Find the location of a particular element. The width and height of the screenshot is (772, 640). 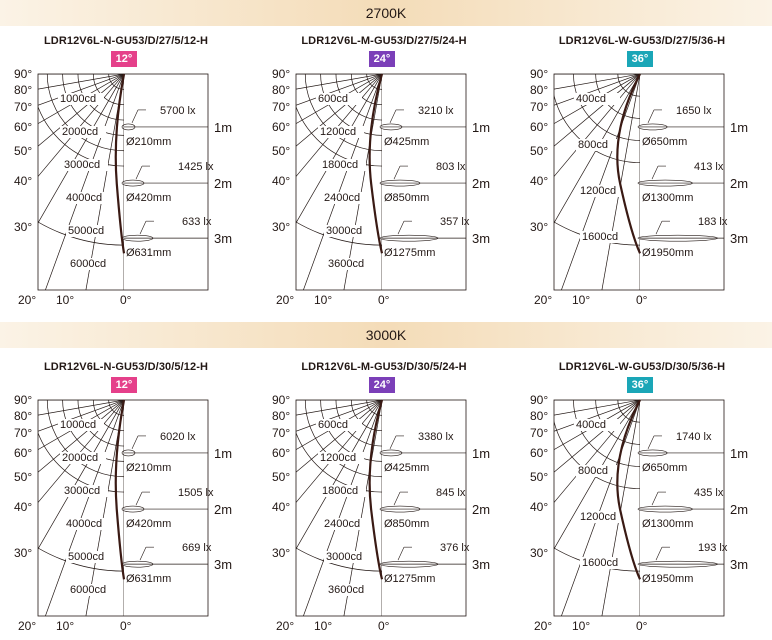

candela-label: 400cd is located at coordinates (591, 99).